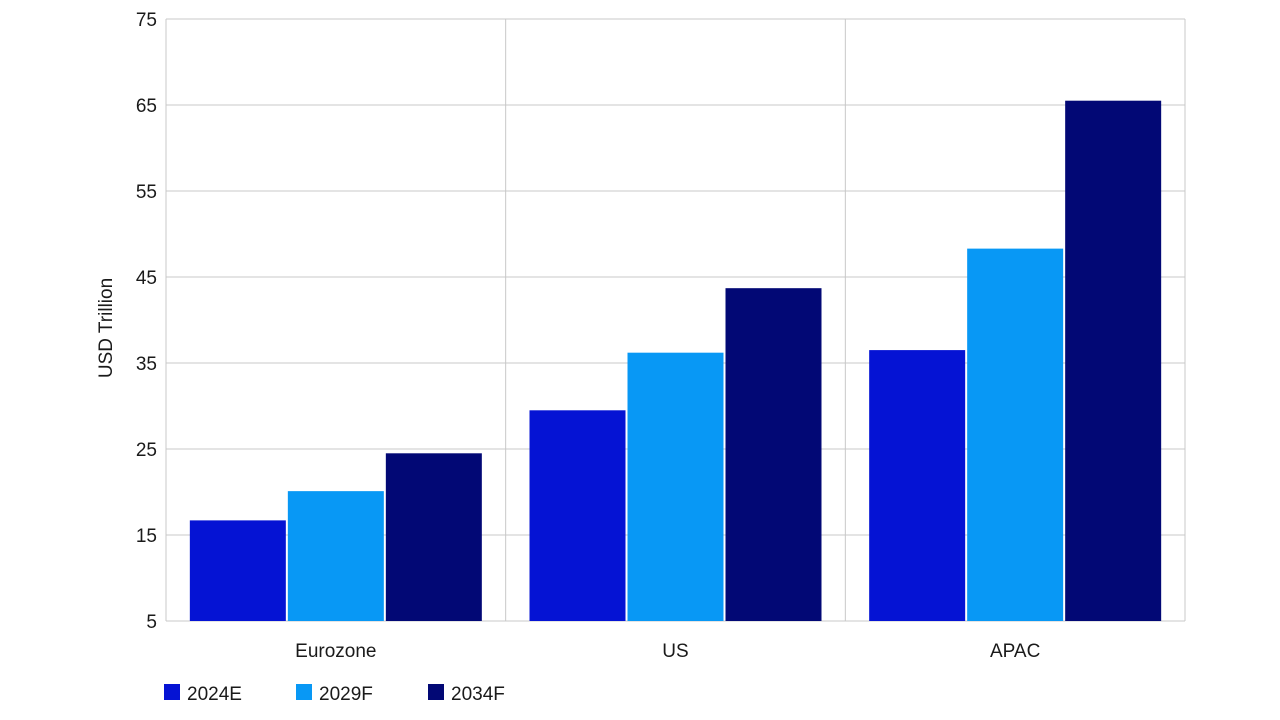 The image size is (1280, 720). I want to click on y-tick-label: 5, so click(151, 622).